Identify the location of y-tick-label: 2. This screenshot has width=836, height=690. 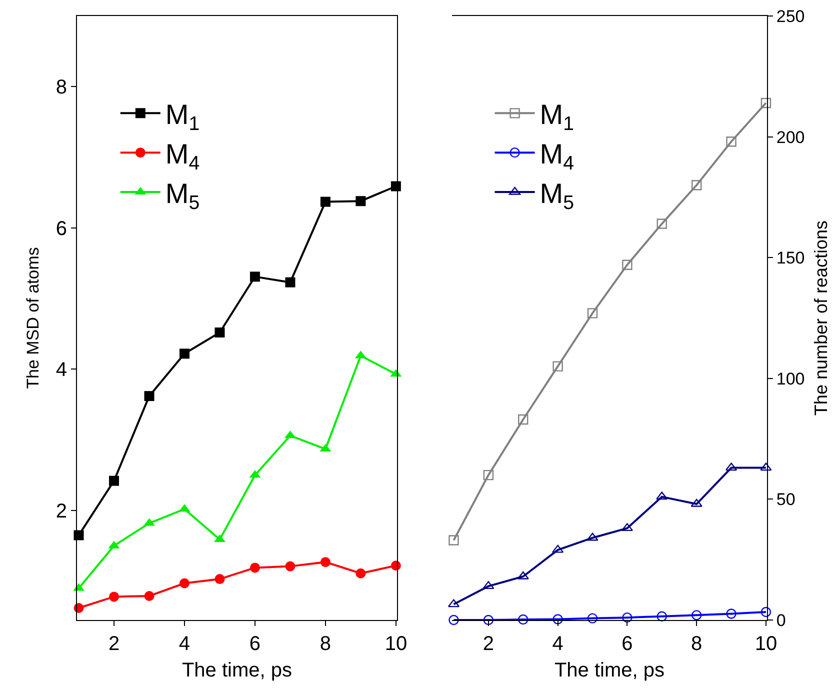
(61, 511).